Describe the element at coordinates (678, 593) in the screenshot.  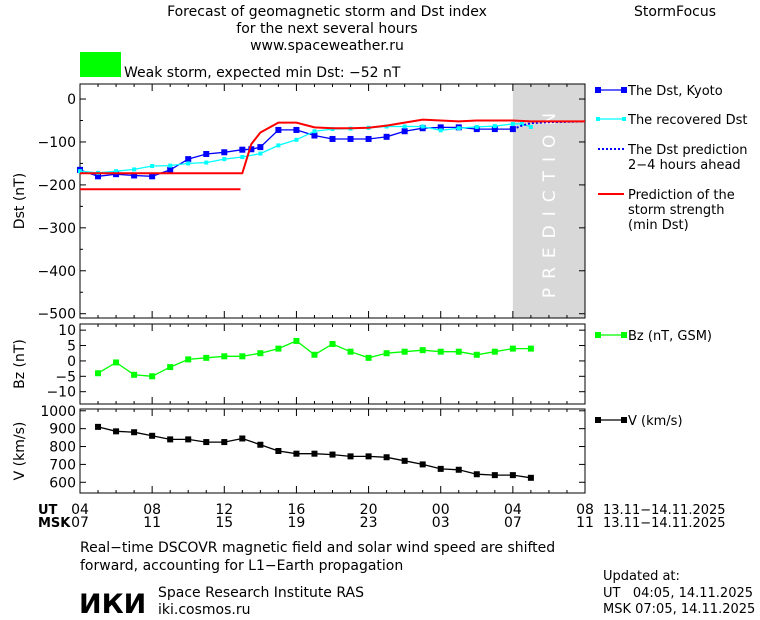
I see `updated-ut: UT 04:05, 14.11.2025` at that location.